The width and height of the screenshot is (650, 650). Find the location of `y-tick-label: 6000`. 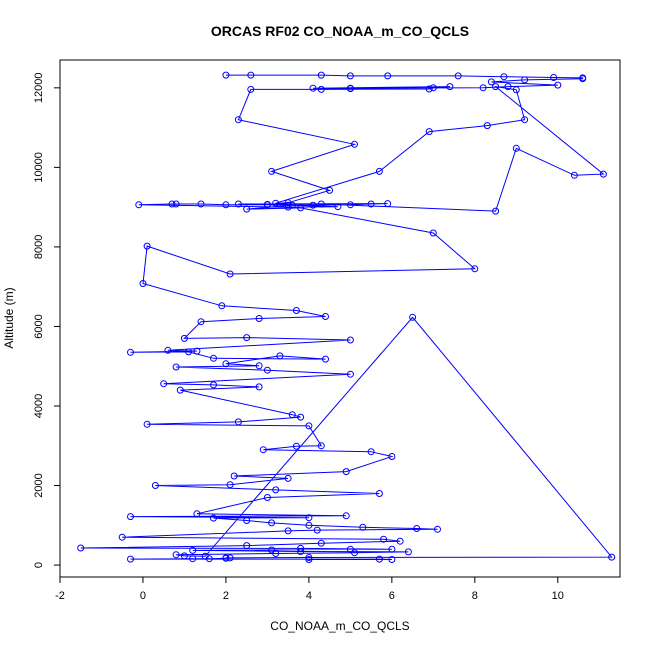

y-tick-label: 6000 is located at coordinates (39, 326).